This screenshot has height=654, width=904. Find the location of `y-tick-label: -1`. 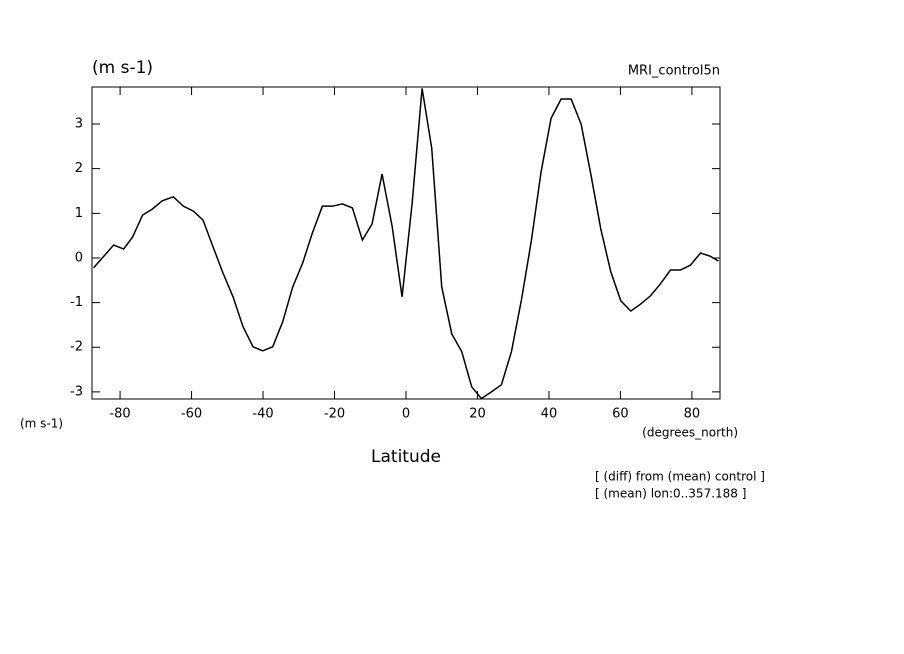

y-tick-label: -1 is located at coordinates (76, 302).